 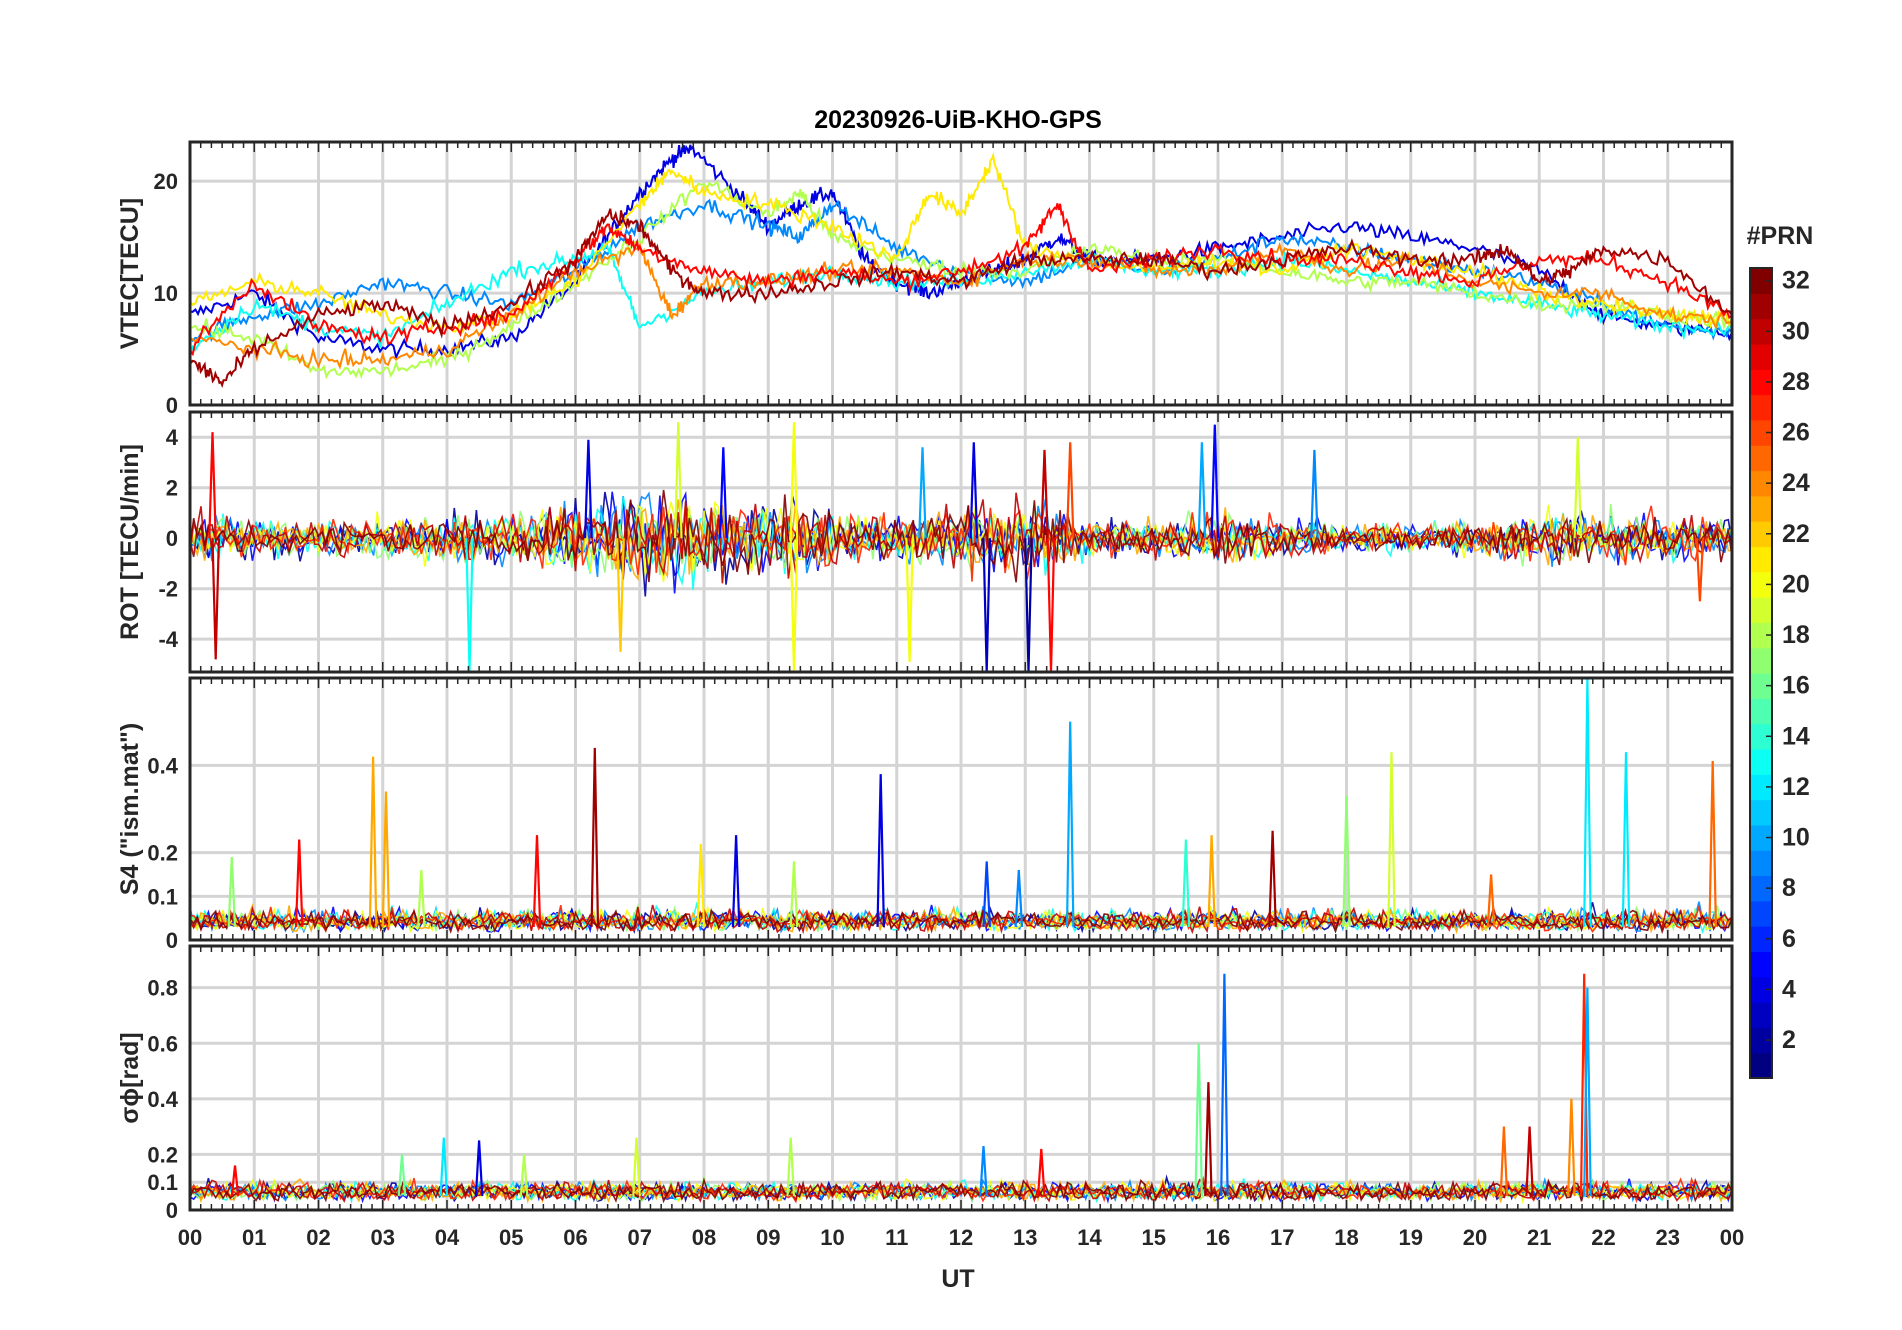 I want to click on x-tick-label: 13, so click(x=1025, y=1237).